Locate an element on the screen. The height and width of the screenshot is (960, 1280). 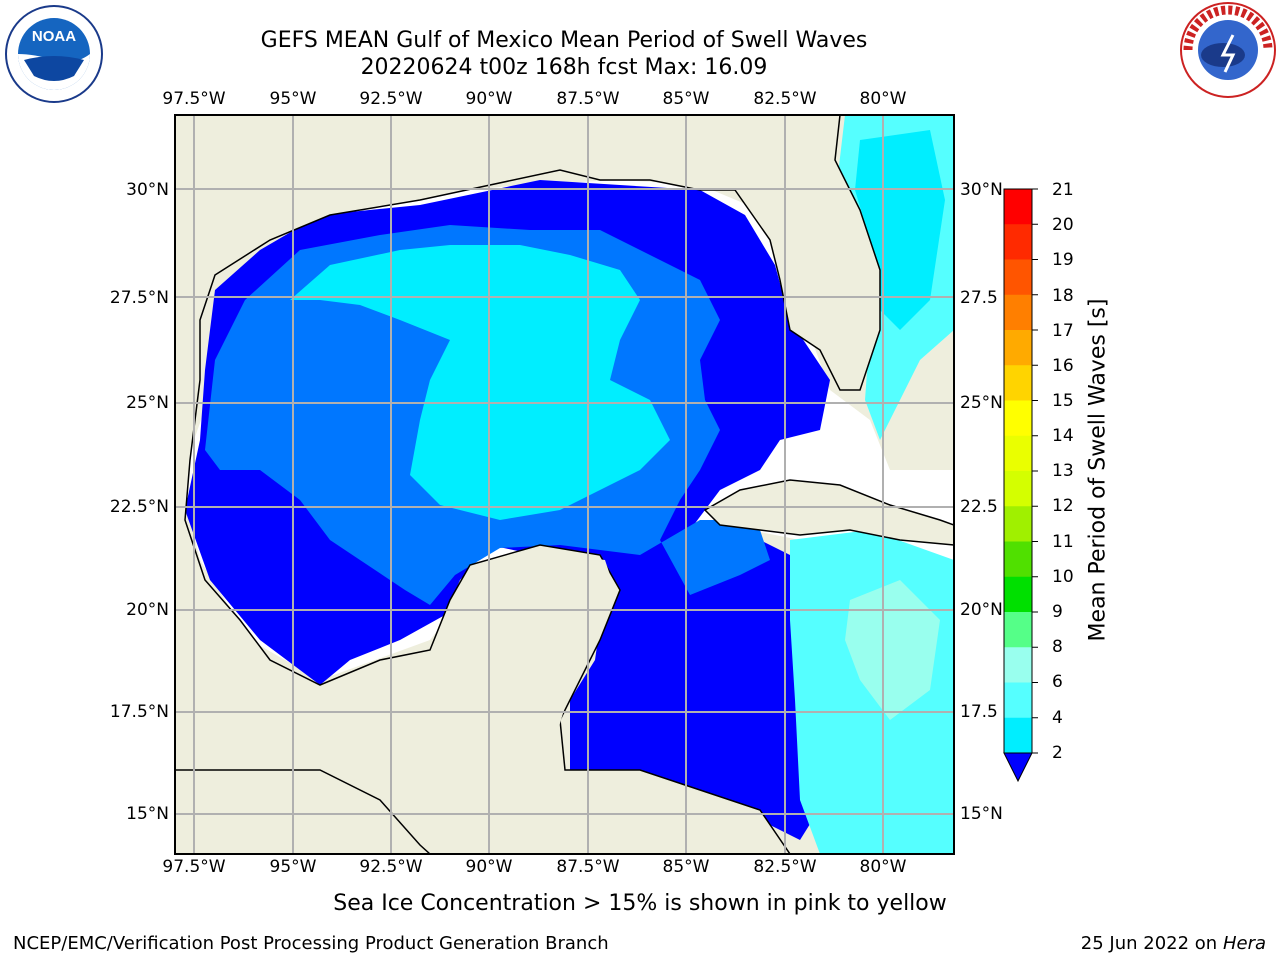
lon-label-bottom-87-5w: 87.5°W is located at coordinates (588, 867).